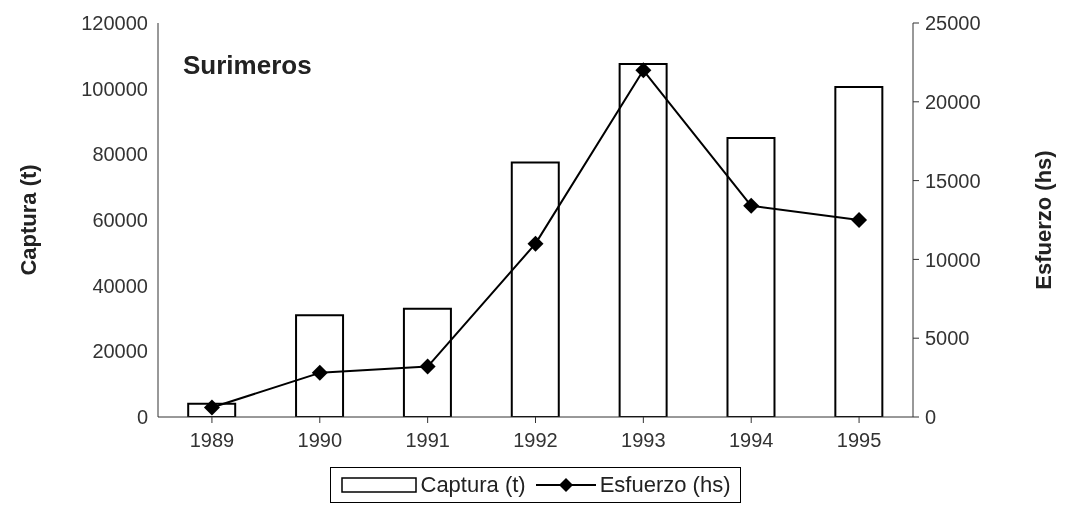 The image size is (1071, 521). Describe the element at coordinates (953, 23) in the screenshot. I see `y2-tick-label: 25000` at that location.